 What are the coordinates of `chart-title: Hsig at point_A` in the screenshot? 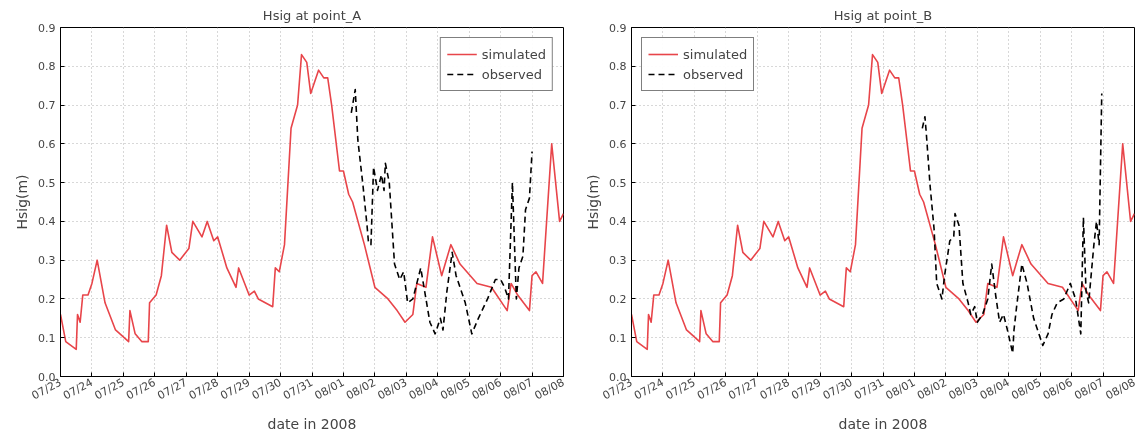 It's located at (312, 15).